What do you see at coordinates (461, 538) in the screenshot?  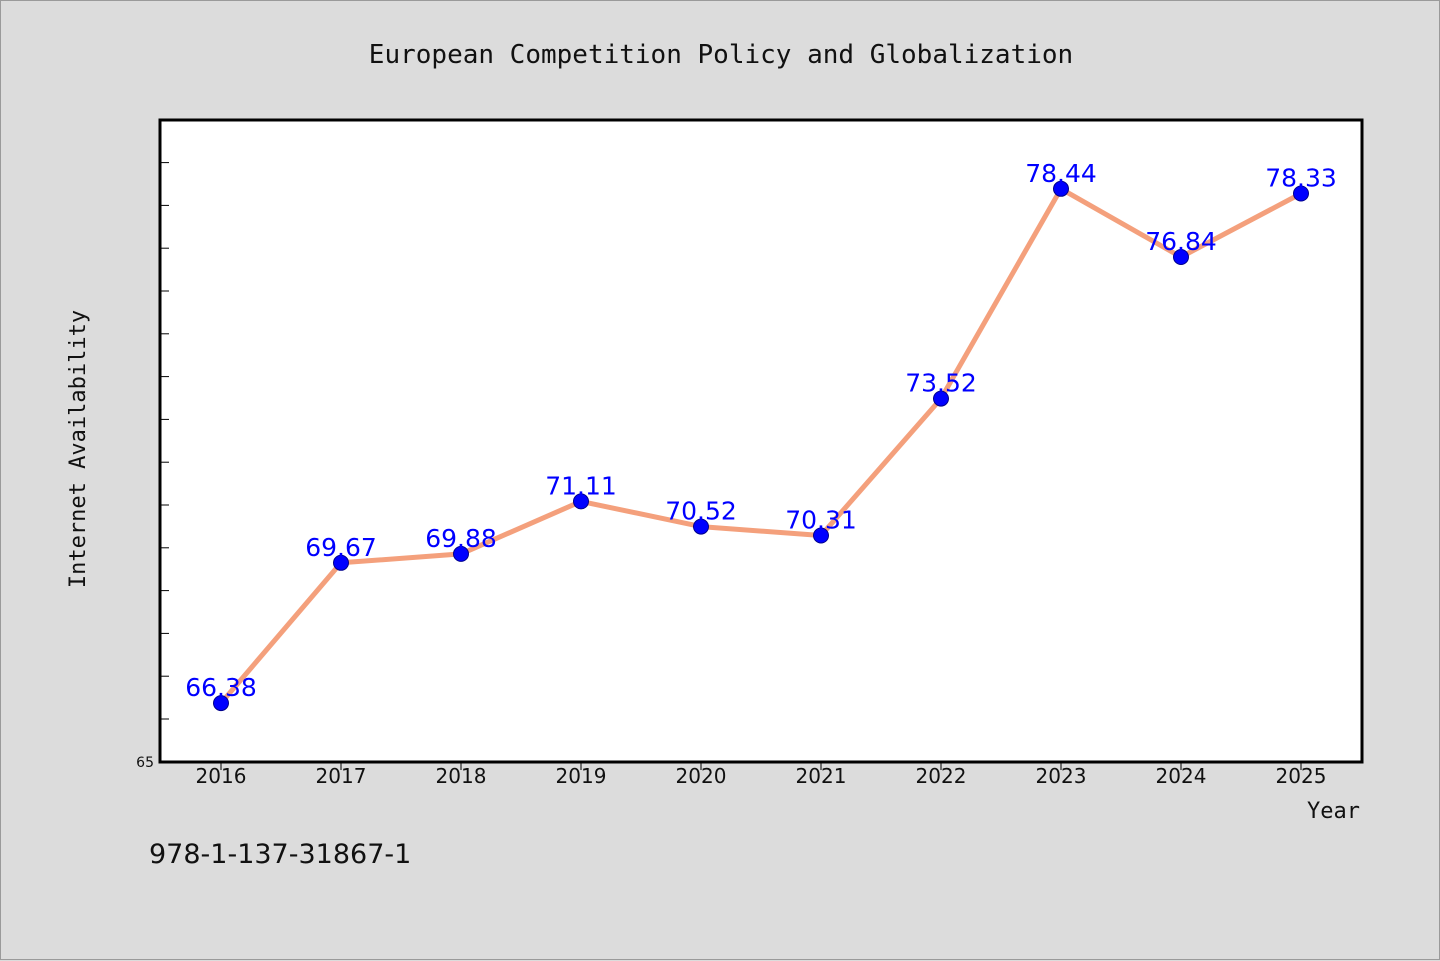 I see `data-label-2018: 69.88` at bounding box center [461, 538].